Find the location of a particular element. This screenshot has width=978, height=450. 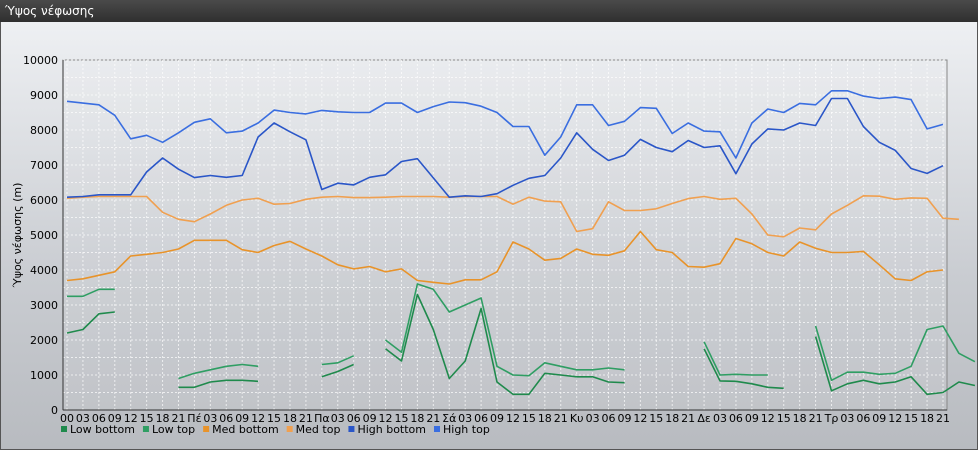

x-tick-label: Δε is located at coordinates (704, 418).